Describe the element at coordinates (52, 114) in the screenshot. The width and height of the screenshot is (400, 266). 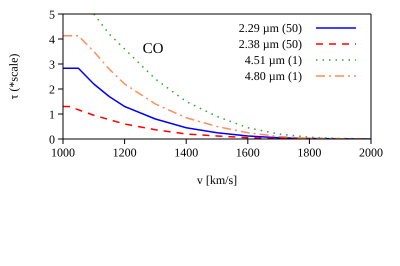
I see `y-tick-label: 1` at that location.